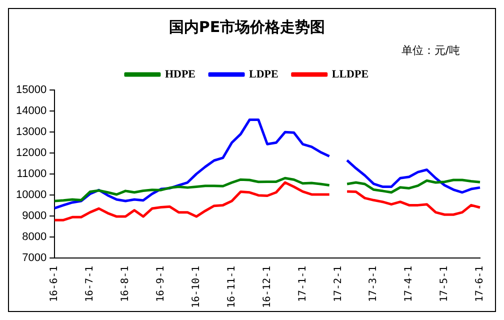 The height and width of the screenshot is (320, 504). What do you see at coordinates (126, 284) in the screenshot?
I see `x-tick-label: 16-8-1` at bounding box center [126, 284].